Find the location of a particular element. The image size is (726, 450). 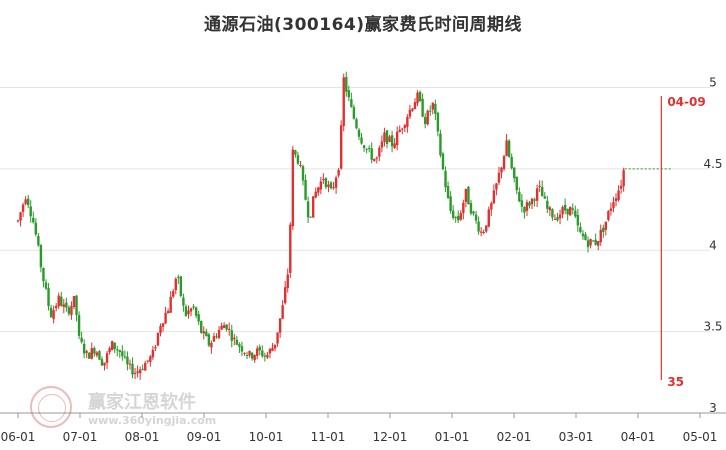

x-tick-label: 03-01 is located at coordinates (576, 437).